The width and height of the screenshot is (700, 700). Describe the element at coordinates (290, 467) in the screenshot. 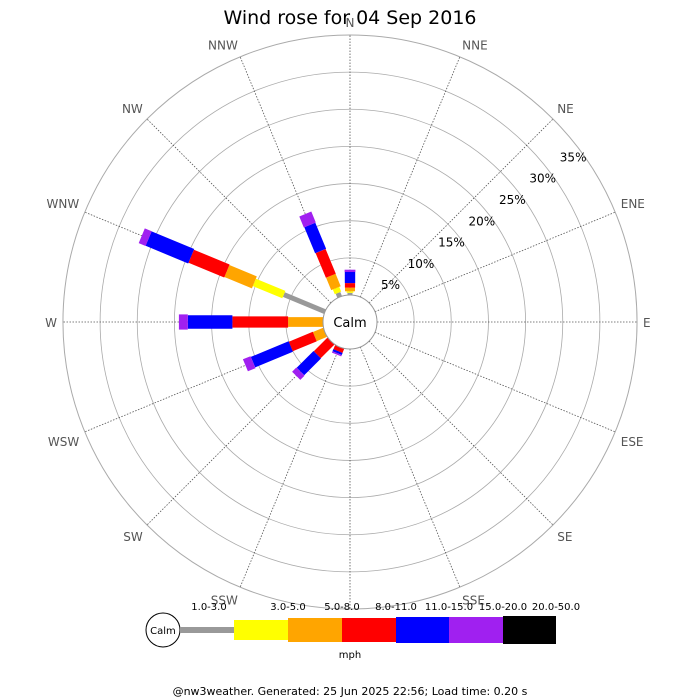

I see `spoke-ssw` at that location.